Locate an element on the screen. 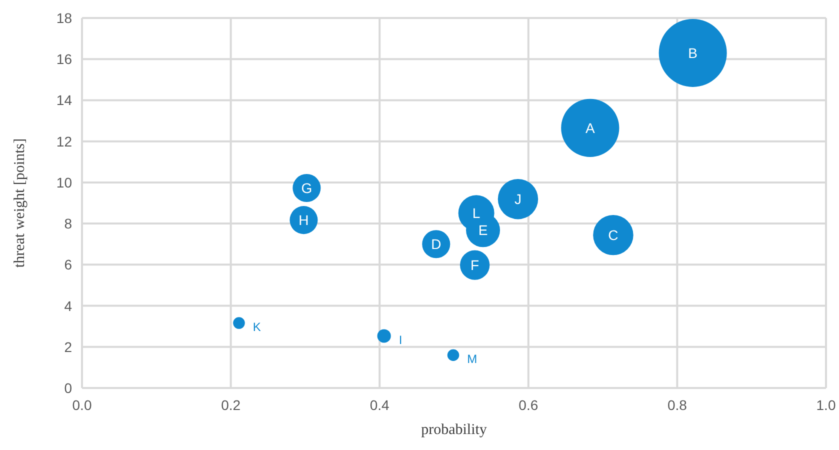 Image resolution: width=839 pixels, height=450 pixels. x-tick-label: 0.8 is located at coordinates (677, 405).